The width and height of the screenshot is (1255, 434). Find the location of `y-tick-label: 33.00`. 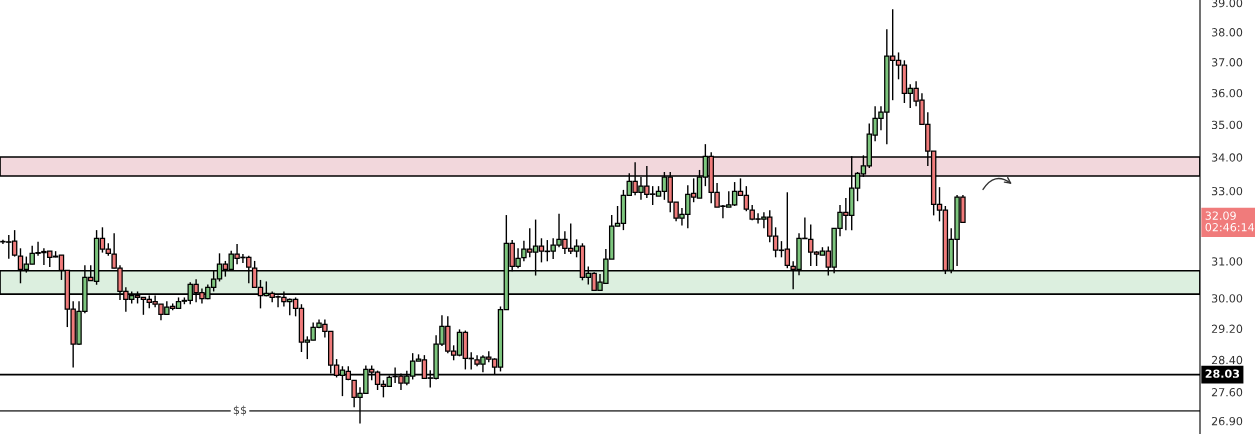

y-tick-label: 33.00 is located at coordinates (1227, 191).